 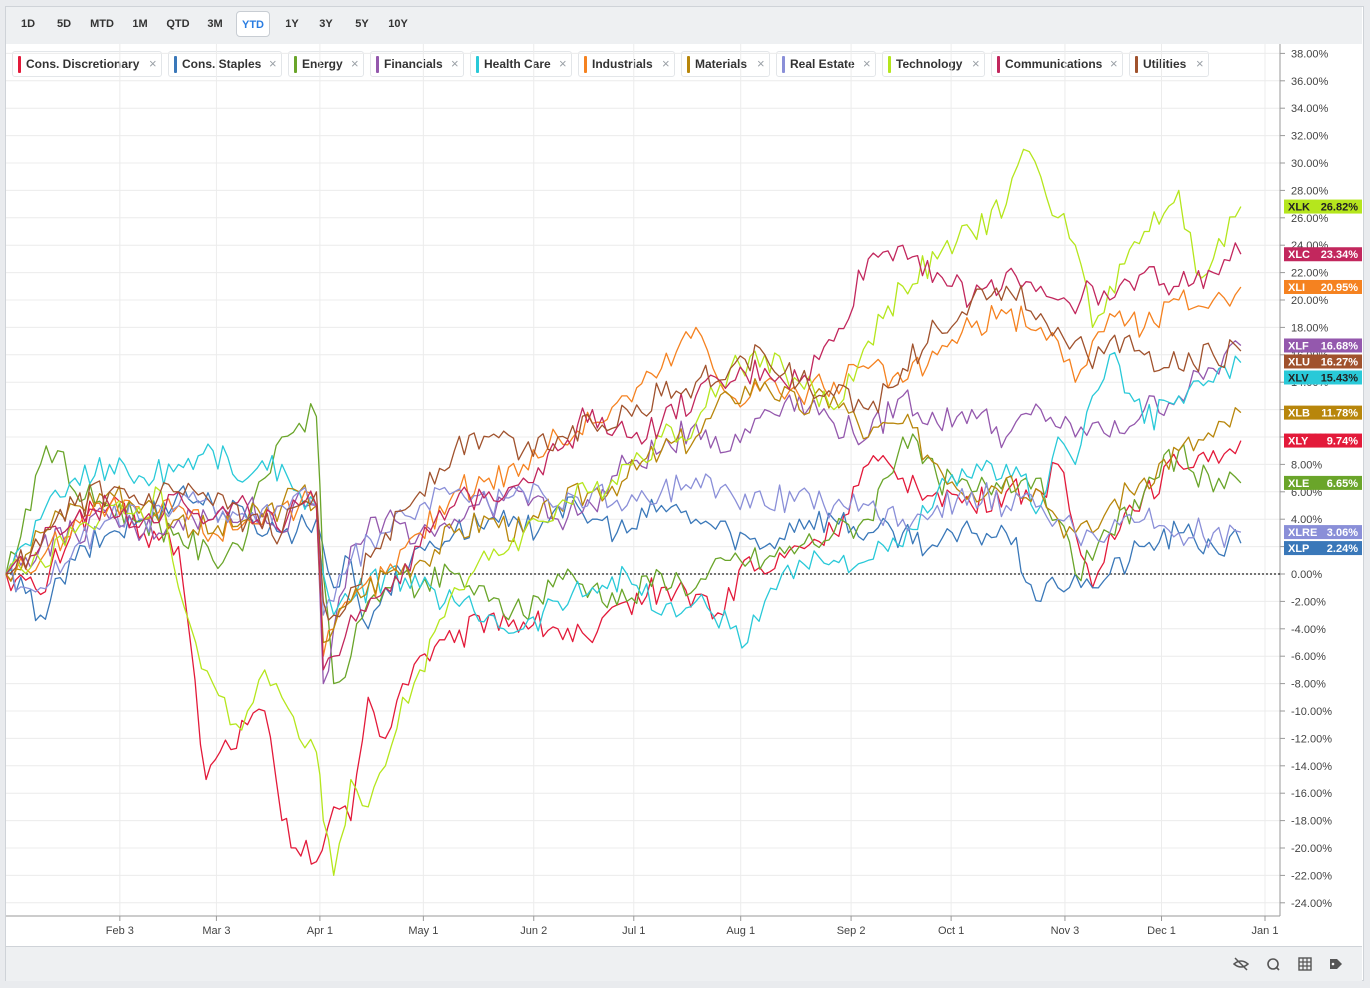 I want to click on y-tick-label: -2.00%, so click(x=1308, y=602).